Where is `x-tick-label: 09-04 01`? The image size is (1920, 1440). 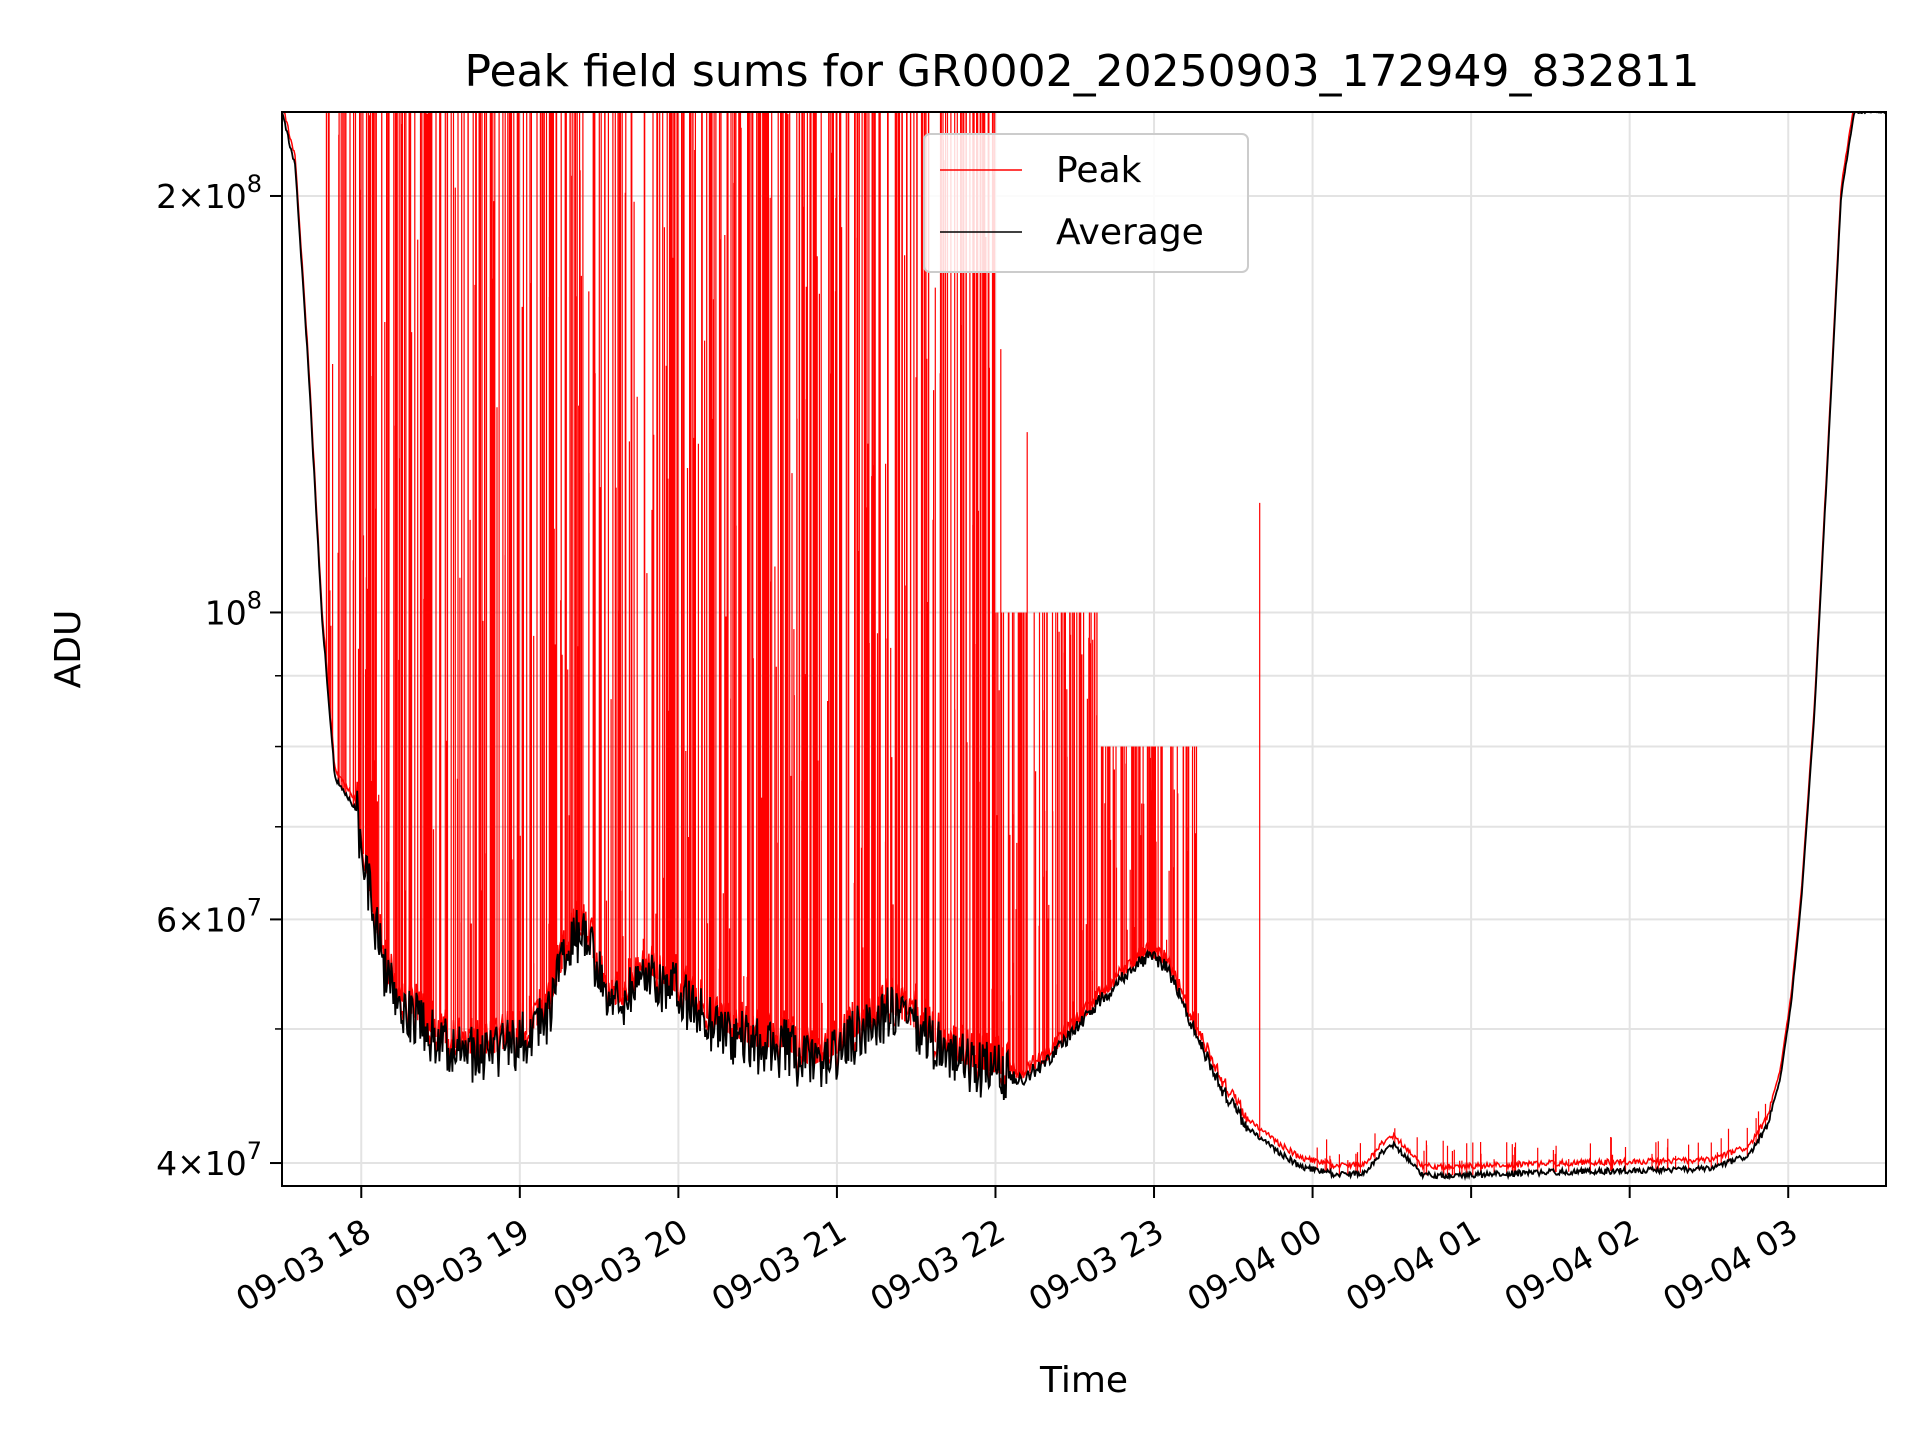 x-tick-label: 09-04 01 is located at coordinates (1413, 1265).